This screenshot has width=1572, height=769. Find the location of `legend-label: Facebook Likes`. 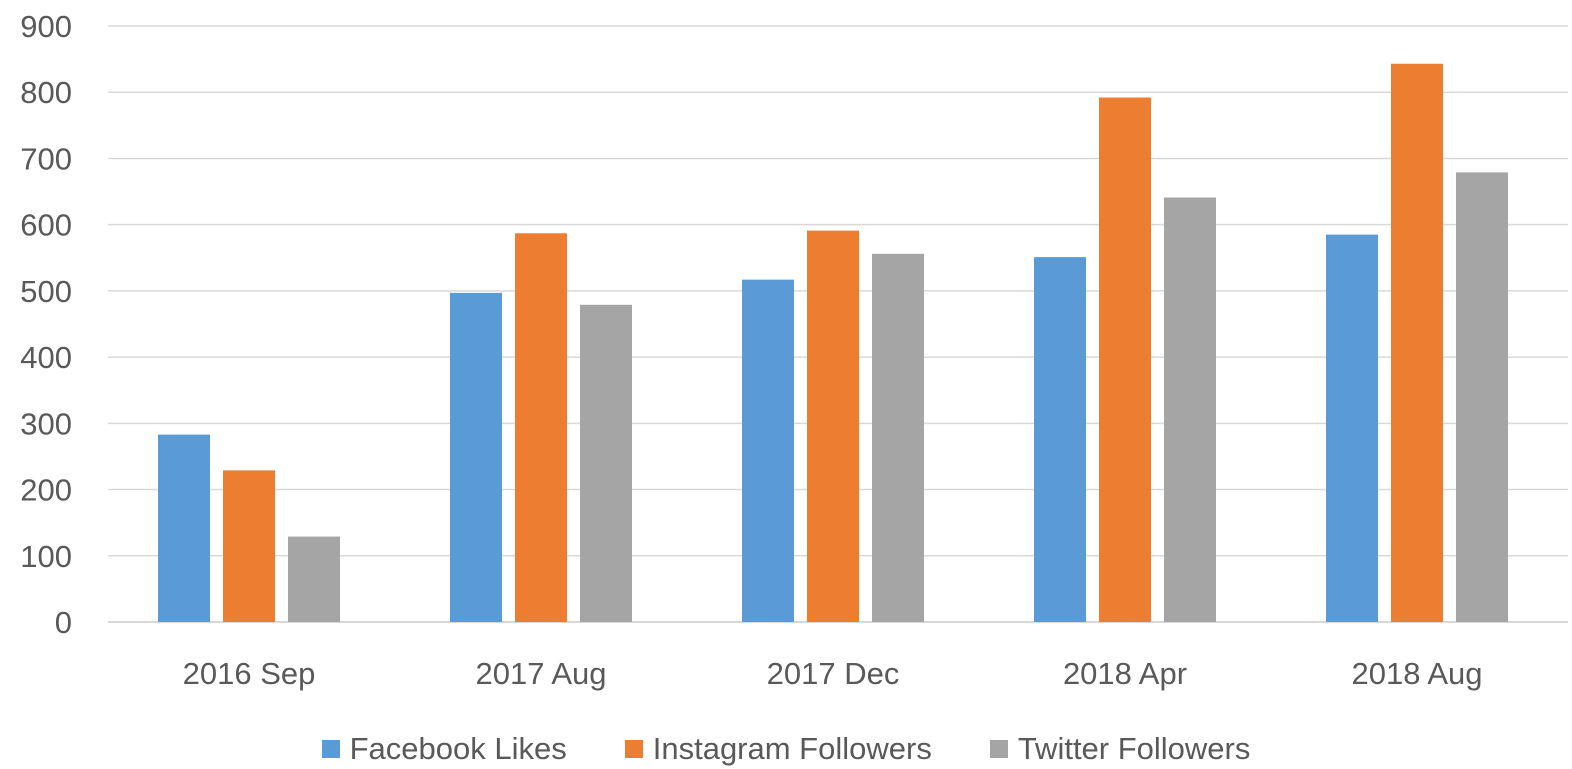

legend-label: Facebook Likes is located at coordinates (458, 748).